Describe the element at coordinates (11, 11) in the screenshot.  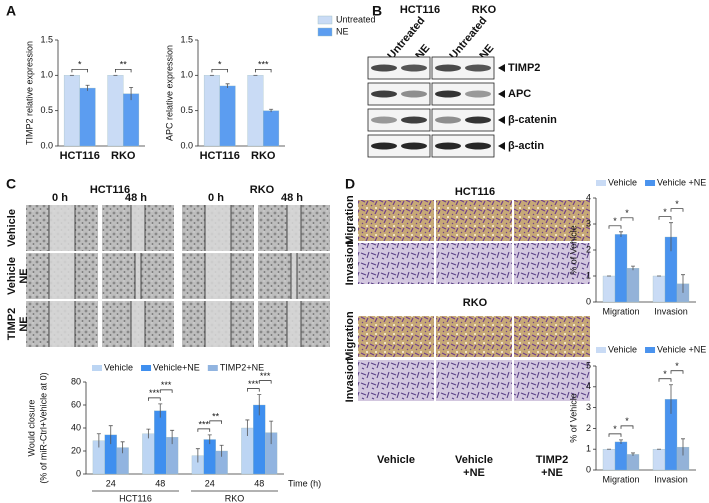
I see `panel-label: A` at that location.